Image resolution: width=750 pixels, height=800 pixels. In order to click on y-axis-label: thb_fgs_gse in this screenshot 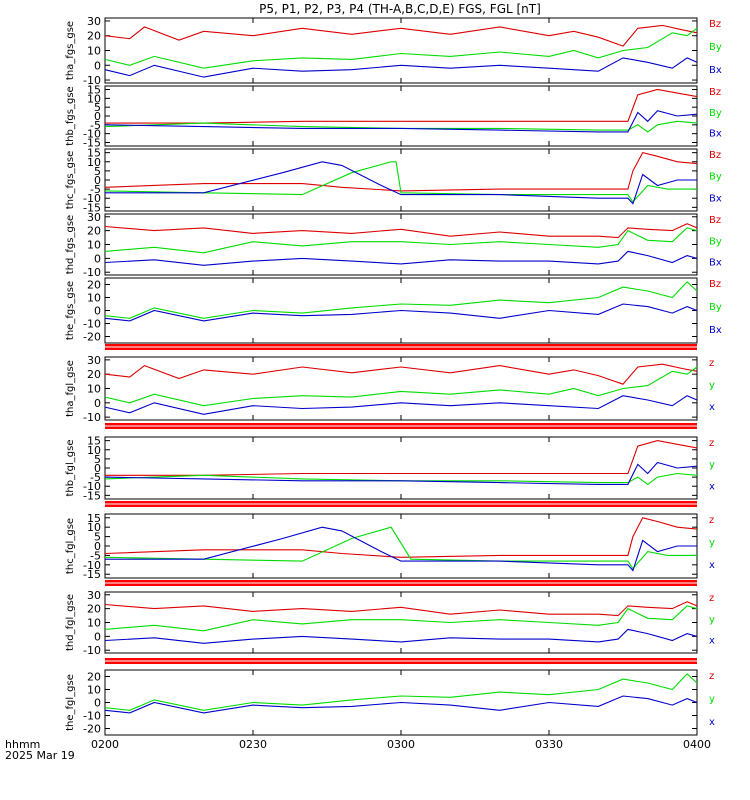, I will do `click(70, 115)`.